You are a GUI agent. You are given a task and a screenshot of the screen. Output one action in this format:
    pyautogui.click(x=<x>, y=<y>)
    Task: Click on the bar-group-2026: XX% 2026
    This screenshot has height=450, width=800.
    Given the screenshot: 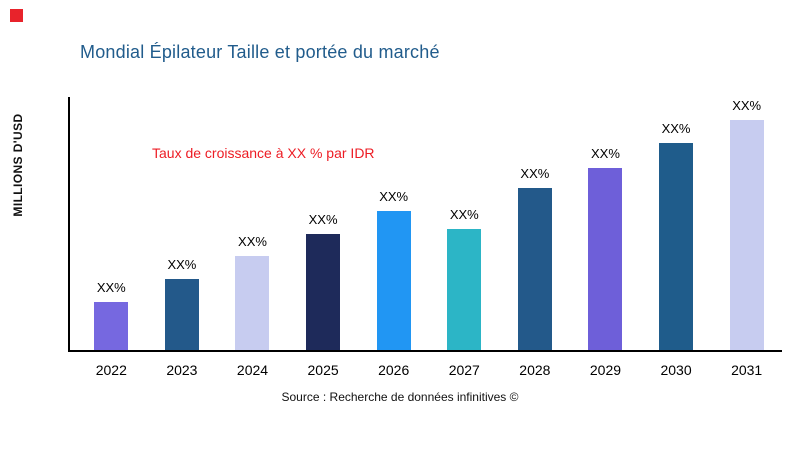 What is the action you would take?
    pyautogui.click(x=394, y=237)
    